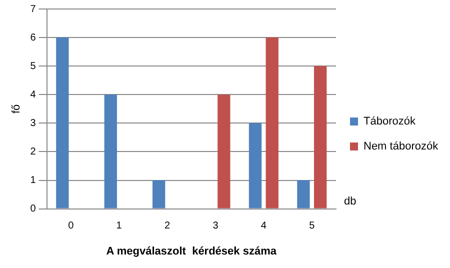 This screenshot has height=268, width=450. Describe the element at coordinates (263, 226) in the screenshot. I see `x-tick-label: 4` at that location.